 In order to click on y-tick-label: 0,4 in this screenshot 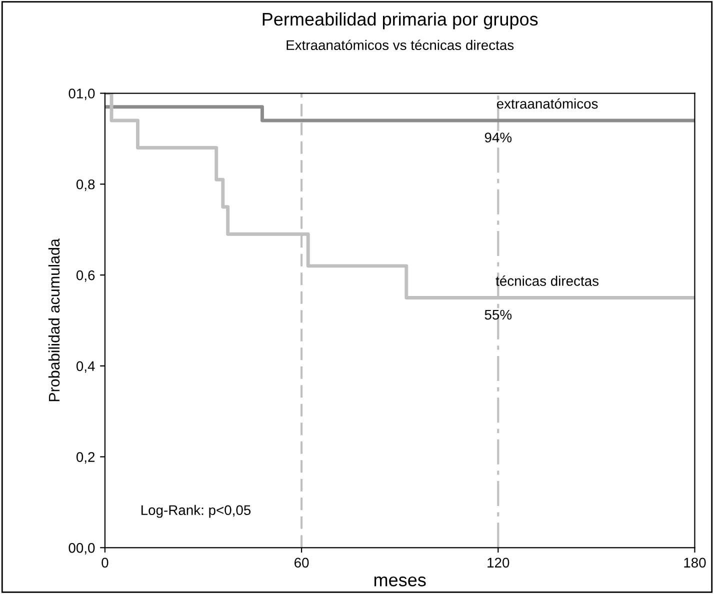, I will do `click(85, 367)`.